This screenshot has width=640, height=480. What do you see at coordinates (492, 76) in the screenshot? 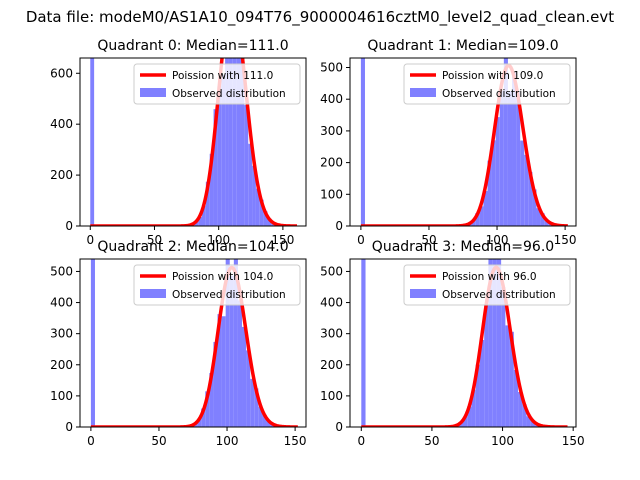
I see `legend-label-poisson: Poission with 109.0` at bounding box center [492, 76].